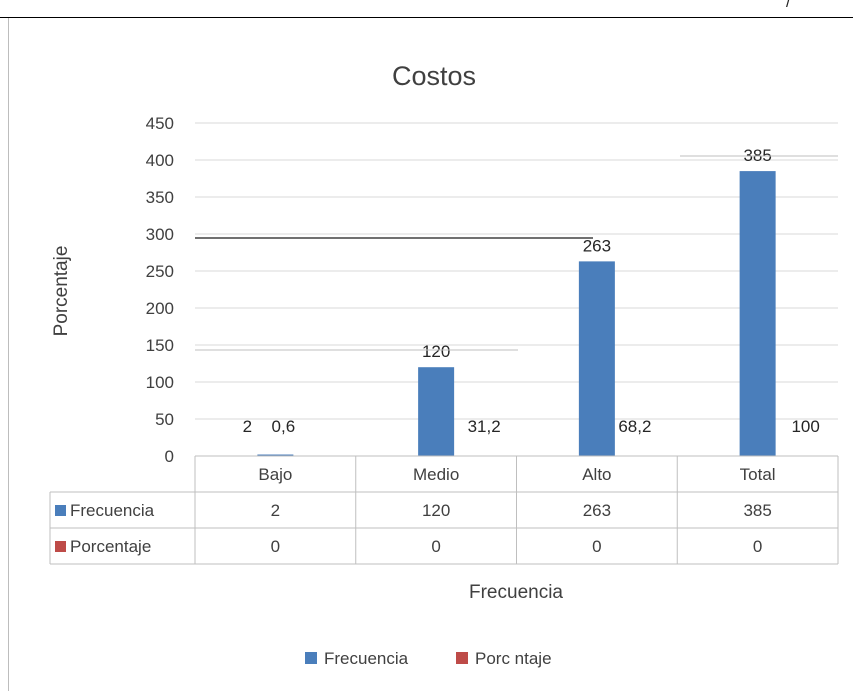  Describe the element at coordinates (426, 17) in the screenshot. I see `page-top-rule` at that location.